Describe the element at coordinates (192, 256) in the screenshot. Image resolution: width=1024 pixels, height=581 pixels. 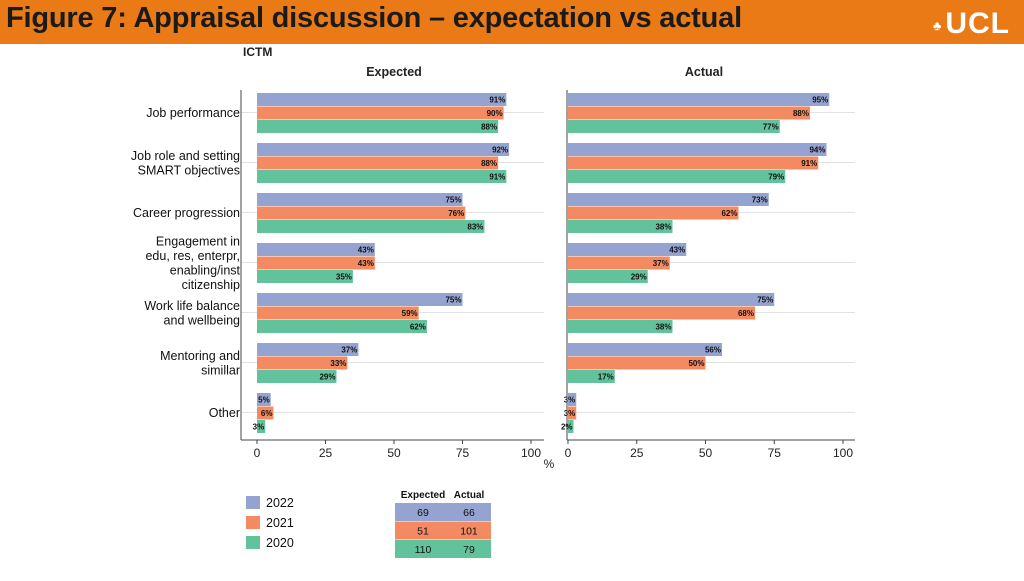
I see `category-label-3-line-1: edu, res, enterpr,` at that location.